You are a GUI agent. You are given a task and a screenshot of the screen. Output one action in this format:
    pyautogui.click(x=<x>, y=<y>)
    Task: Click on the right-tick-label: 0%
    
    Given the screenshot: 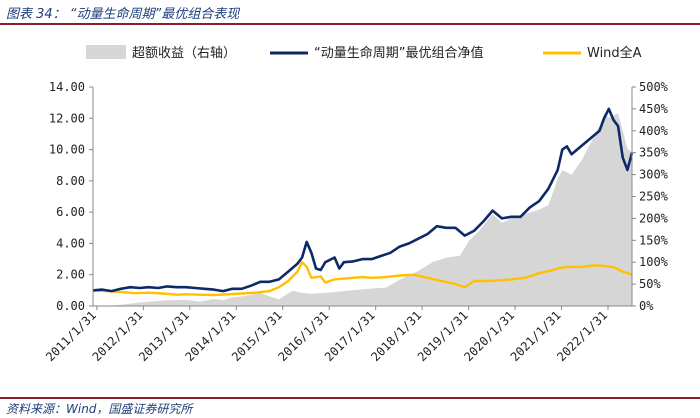 What is the action you would take?
    pyautogui.click(x=646, y=306)
    